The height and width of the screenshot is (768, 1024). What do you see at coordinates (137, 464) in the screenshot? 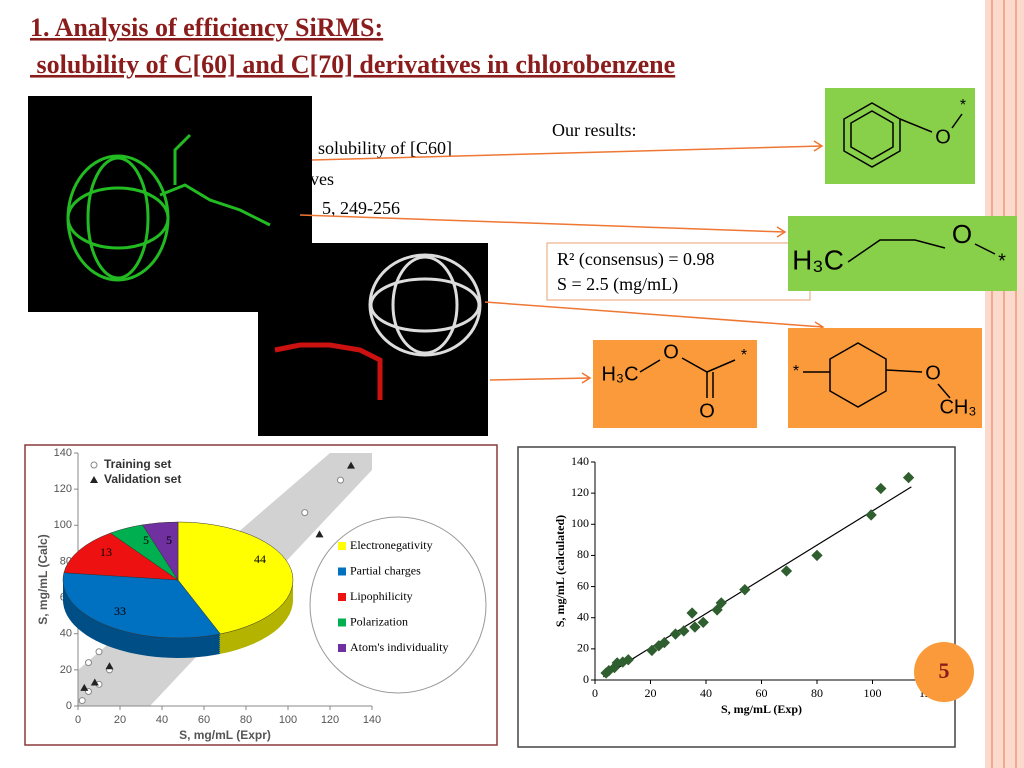
I see `legend-label: Training set` at bounding box center [137, 464].